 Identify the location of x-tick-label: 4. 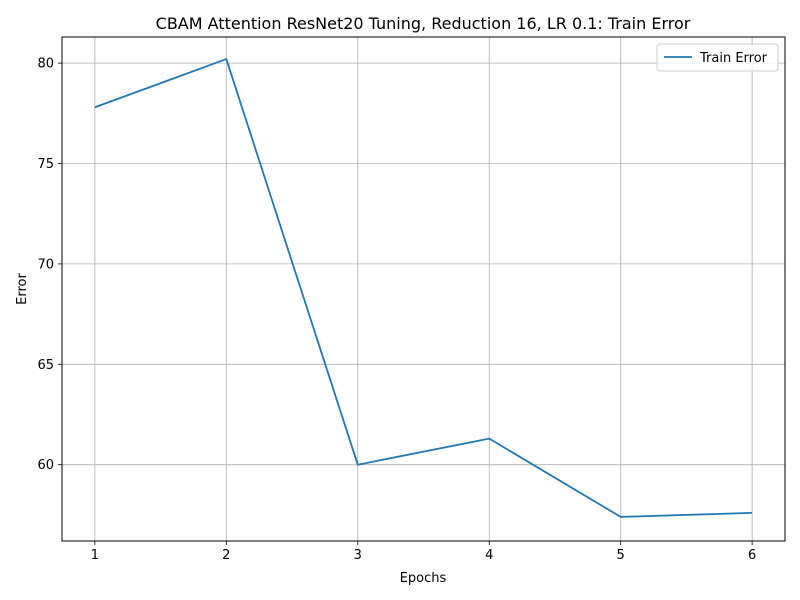
(489, 555).